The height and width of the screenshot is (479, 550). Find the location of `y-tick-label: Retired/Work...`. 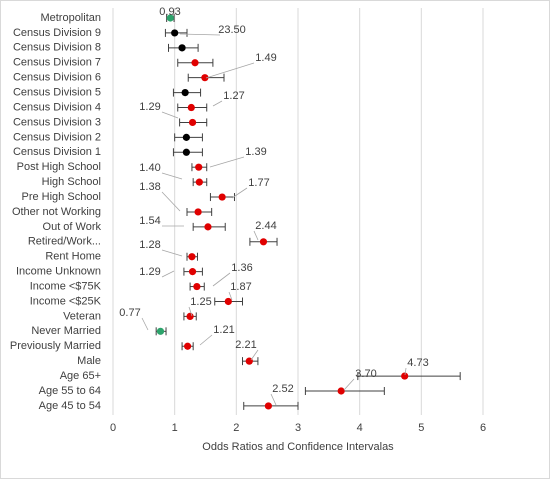

y-tick-label: Retired/Work... is located at coordinates (64, 242).